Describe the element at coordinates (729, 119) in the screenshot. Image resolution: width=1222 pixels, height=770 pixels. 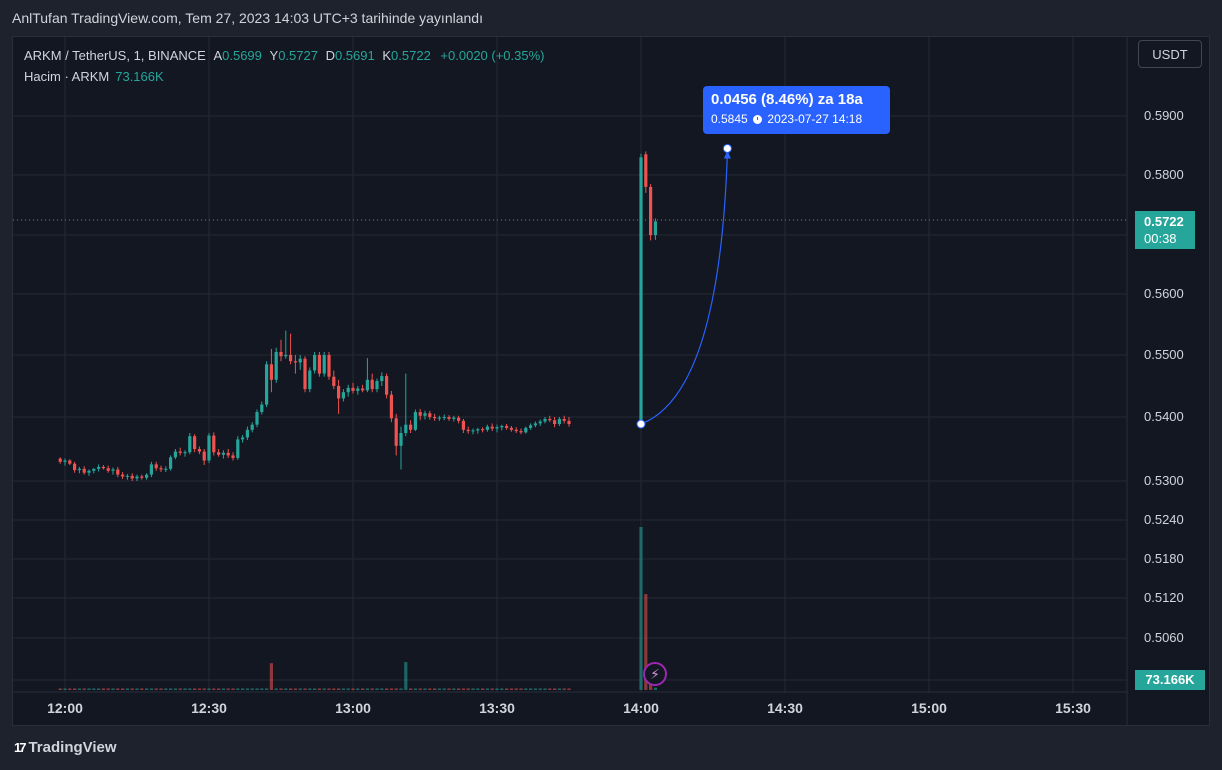
I see `measure-price: 0.5845` at that location.